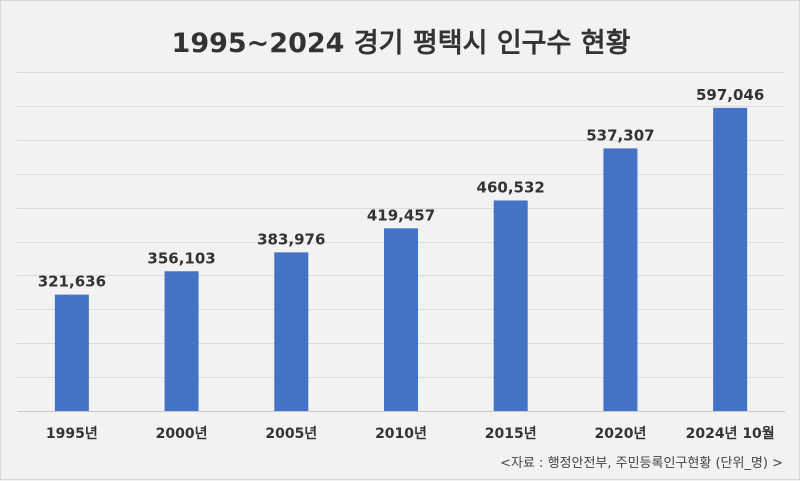 This screenshot has width=800, height=481. What do you see at coordinates (730, 95) in the screenshot?
I see `value-label: 597,046` at bounding box center [730, 95].